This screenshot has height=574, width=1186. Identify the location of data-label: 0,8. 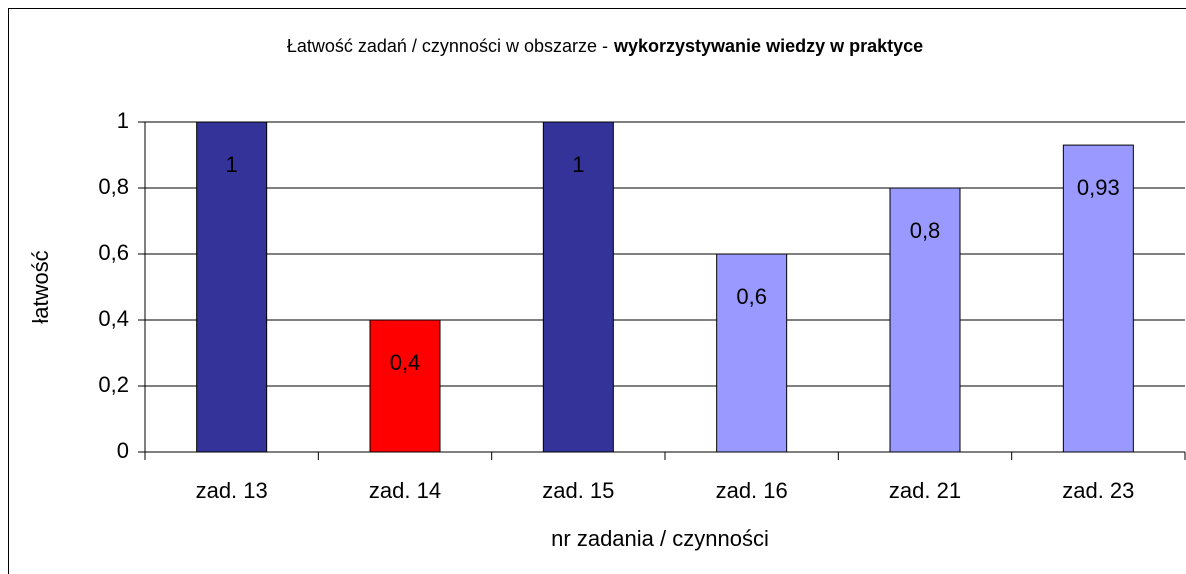
(925, 230).